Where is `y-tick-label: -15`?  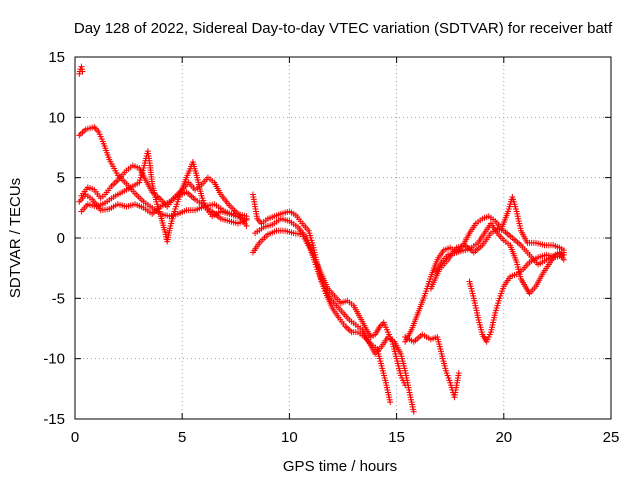 y-tick-label: -15 is located at coordinates (54, 419).